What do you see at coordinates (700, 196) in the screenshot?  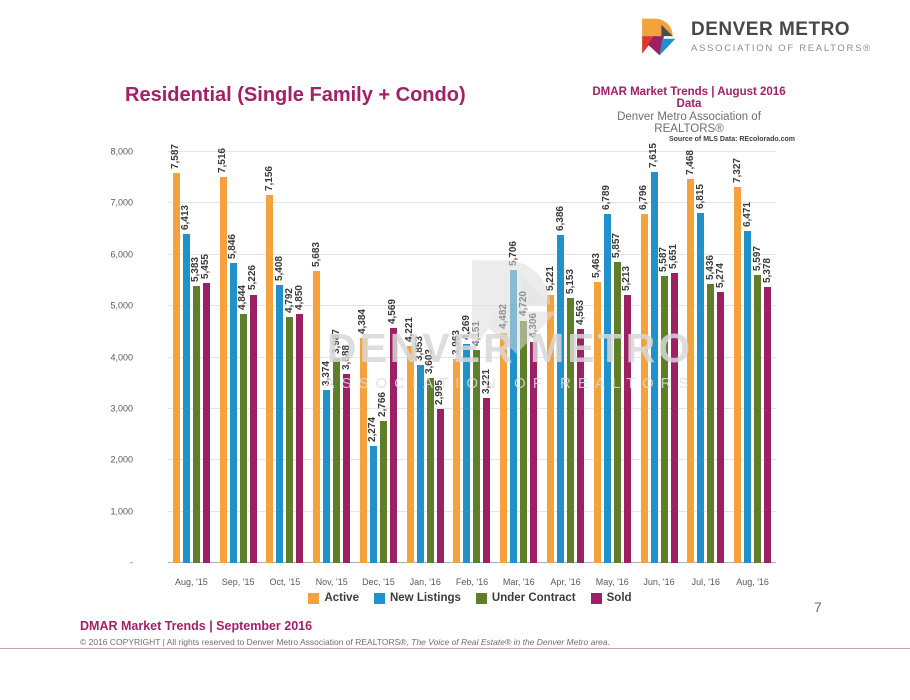 I see `bar-value-label: 6,815` at bounding box center [700, 196].